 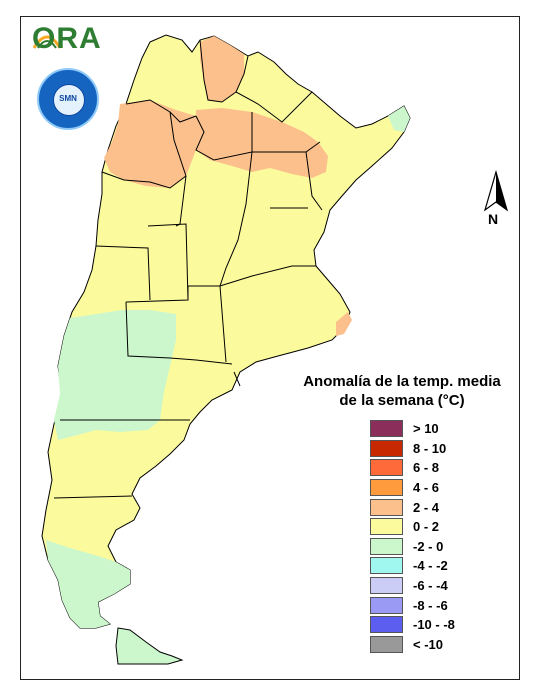 What do you see at coordinates (428, 644) in the screenshot?
I see `legend-label: < -10` at bounding box center [428, 644].